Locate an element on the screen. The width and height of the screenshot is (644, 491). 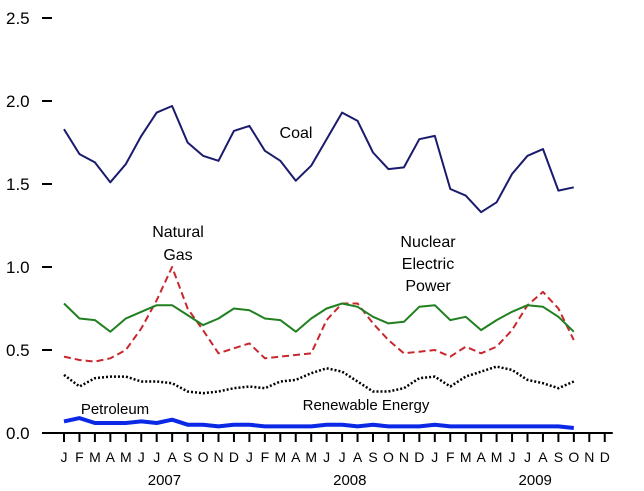
annotation-nuclear-electric-power: Nuclear is located at coordinates (428, 242).